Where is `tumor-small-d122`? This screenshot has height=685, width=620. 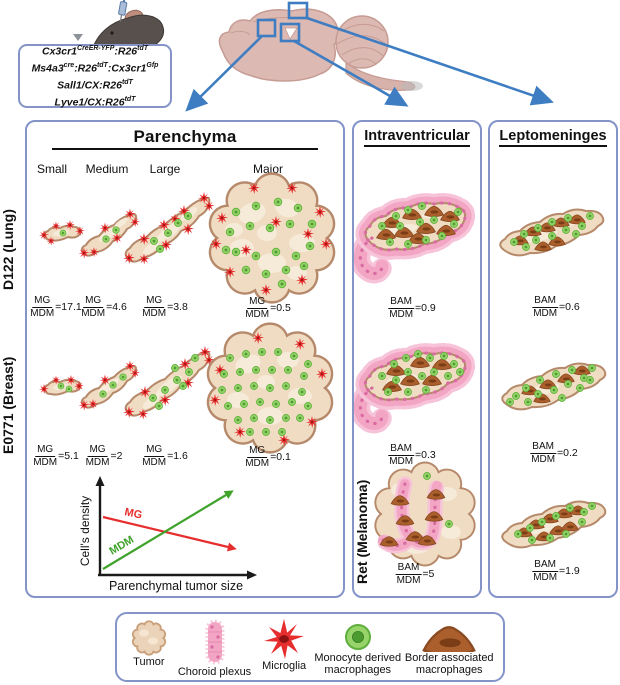
tumor-small-d122 is located at coordinates (62, 233).